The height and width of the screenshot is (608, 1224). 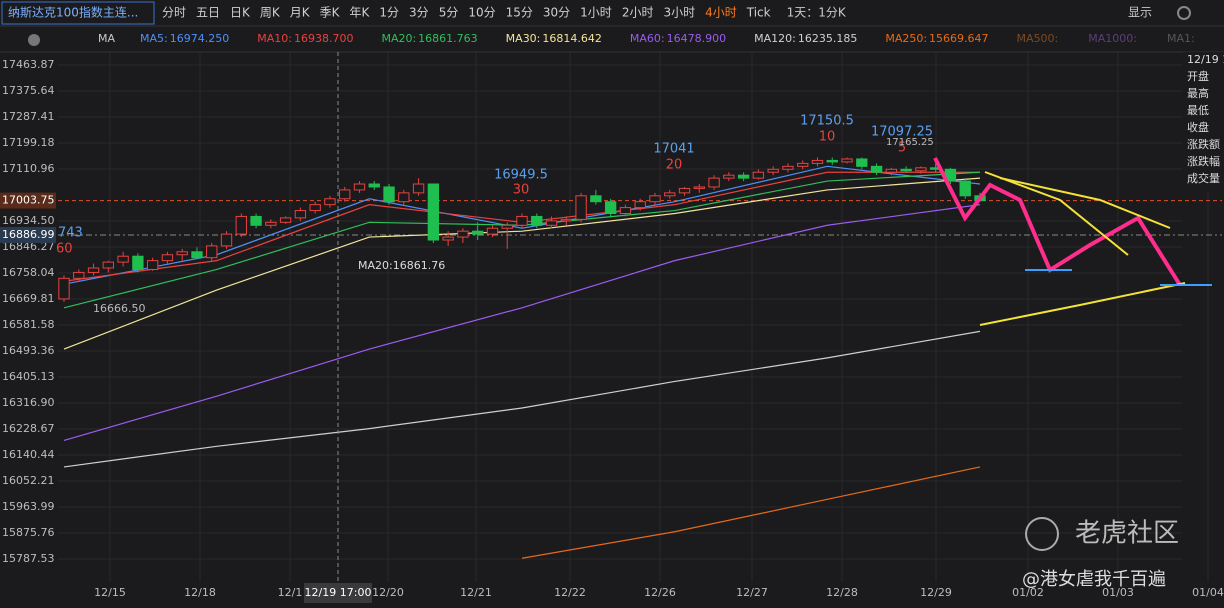 I want to click on annotation: 17150.5, so click(x=827, y=121).